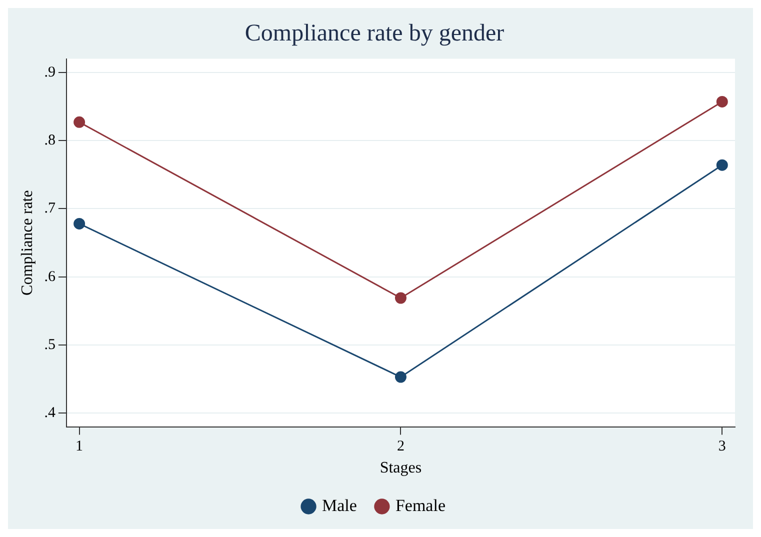 This screenshot has height=537, width=761. What do you see at coordinates (80, 446) in the screenshot?
I see `x-tick-label: 1` at bounding box center [80, 446].